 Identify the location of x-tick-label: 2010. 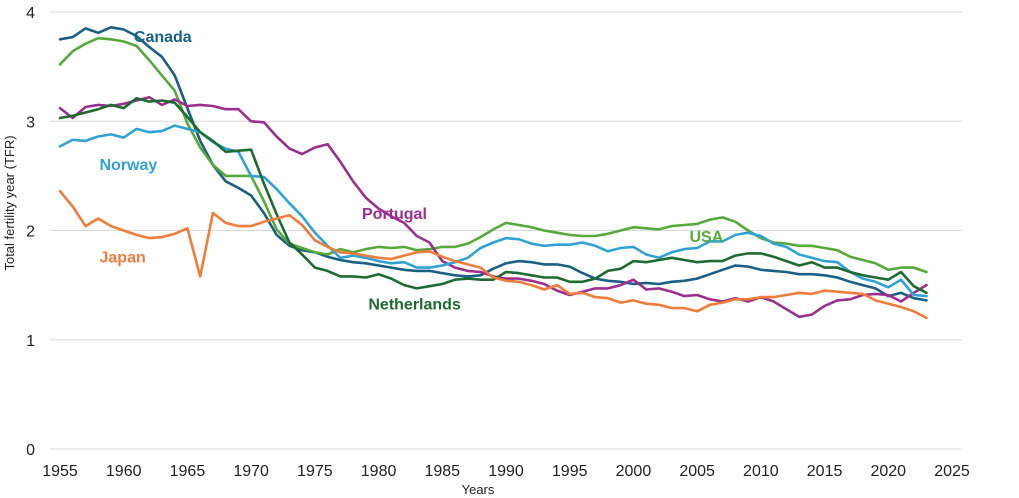
(761, 471).